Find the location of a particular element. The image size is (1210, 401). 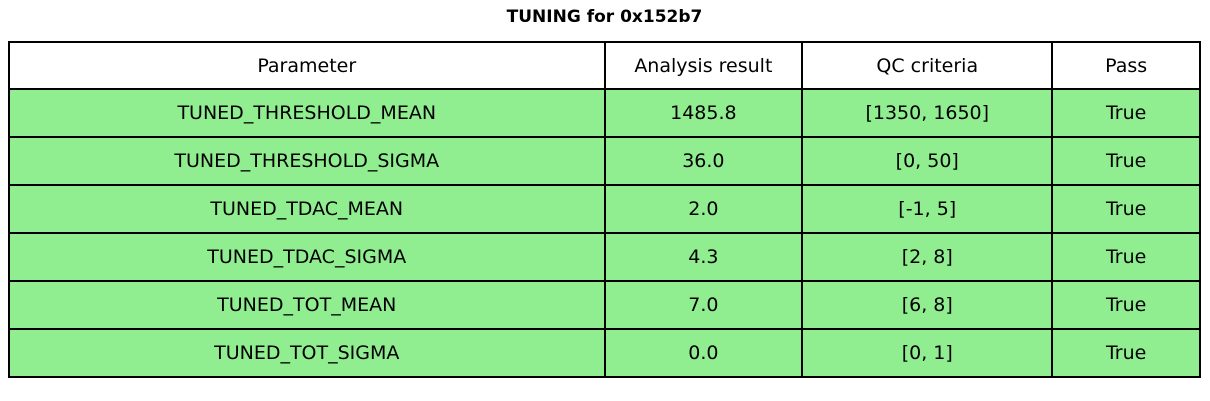

analysis-result-cell: 4.3 is located at coordinates (703, 257).